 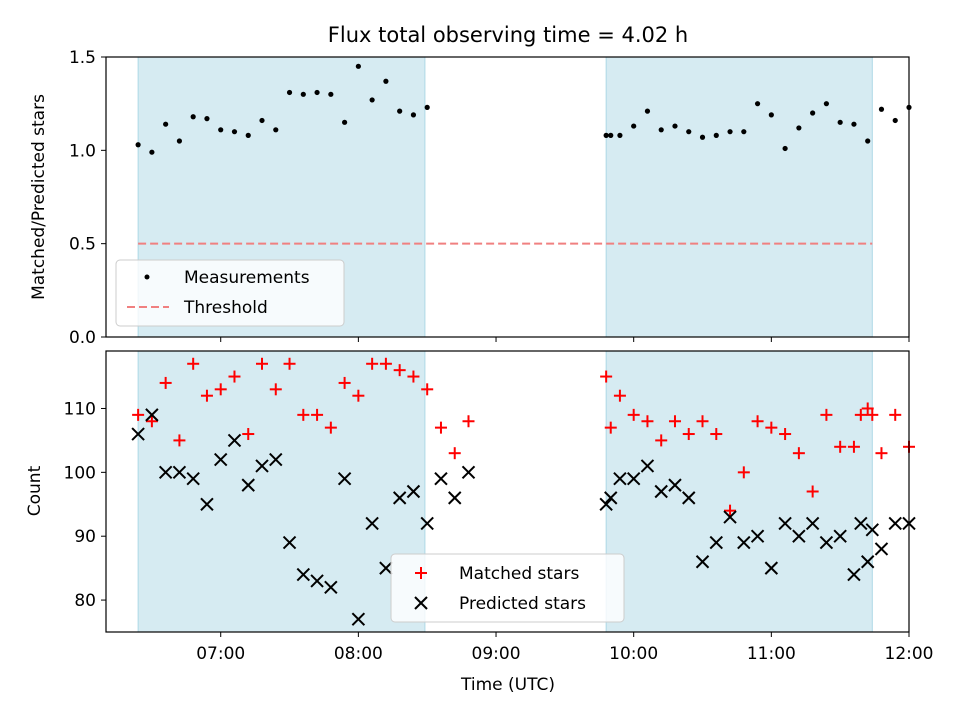 What do you see at coordinates (522, 604) in the screenshot?
I see `legend-predicted-stars: Predicted stars` at bounding box center [522, 604].